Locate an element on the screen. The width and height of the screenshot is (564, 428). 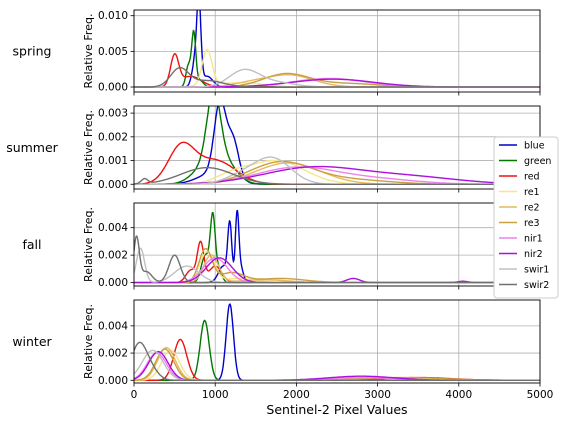
x-tick-label: 2000 is located at coordinates (296, 395).